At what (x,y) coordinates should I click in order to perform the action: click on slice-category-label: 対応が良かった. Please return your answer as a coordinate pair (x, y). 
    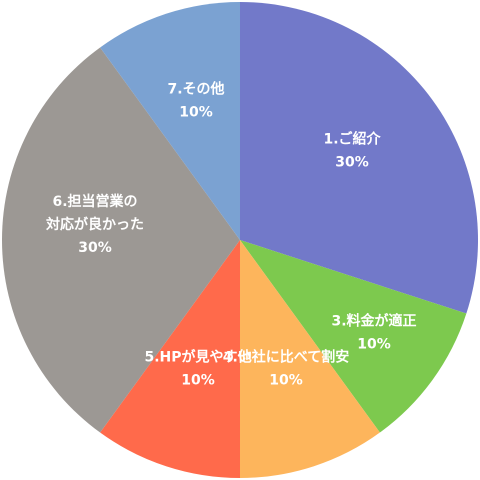
    Looking at the image, I should click on (94, 224).